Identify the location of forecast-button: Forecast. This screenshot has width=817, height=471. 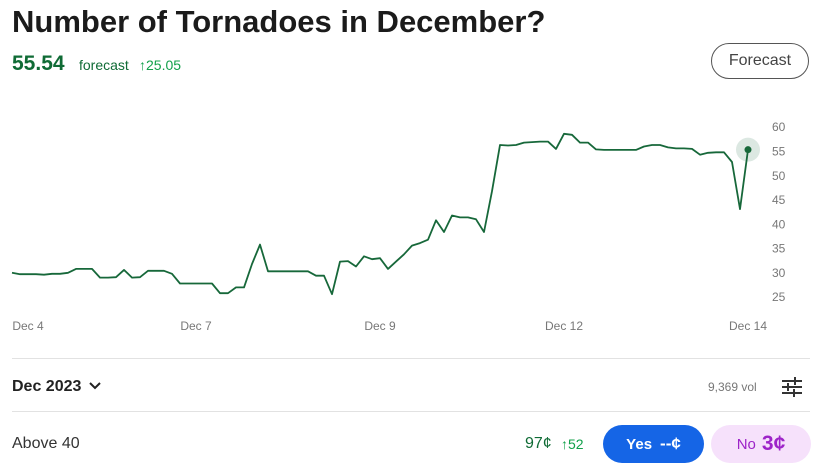
(760, 61).